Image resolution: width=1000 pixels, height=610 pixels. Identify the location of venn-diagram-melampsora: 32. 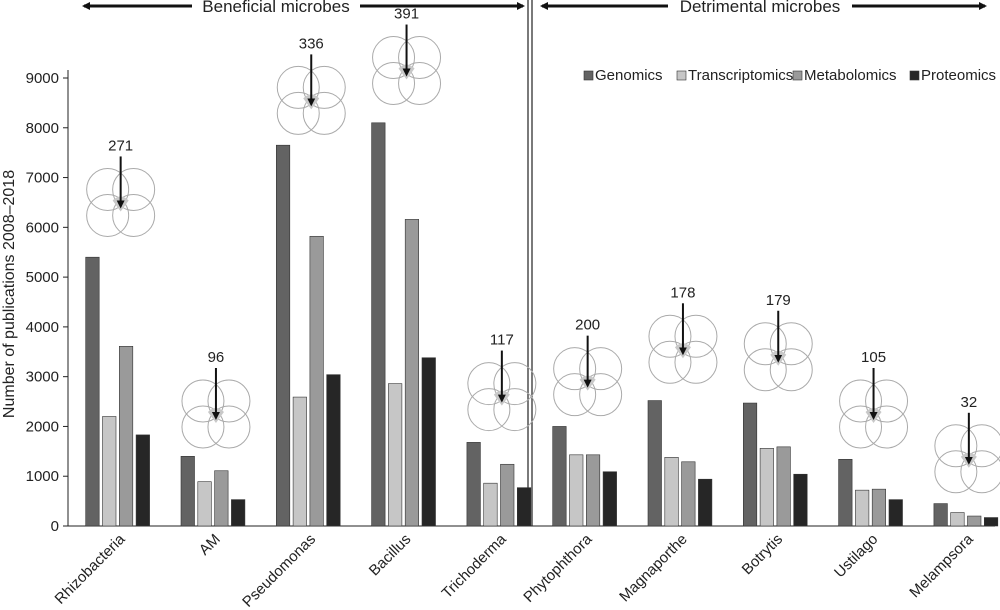
(967, 444).